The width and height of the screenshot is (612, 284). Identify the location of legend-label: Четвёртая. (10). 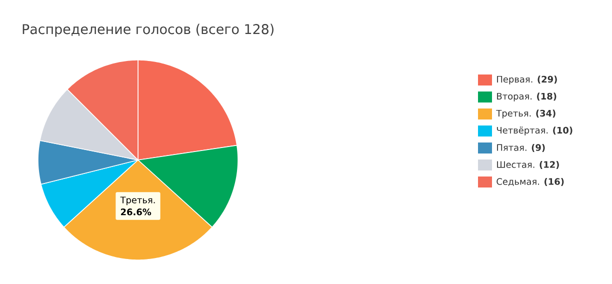
(534, 131).